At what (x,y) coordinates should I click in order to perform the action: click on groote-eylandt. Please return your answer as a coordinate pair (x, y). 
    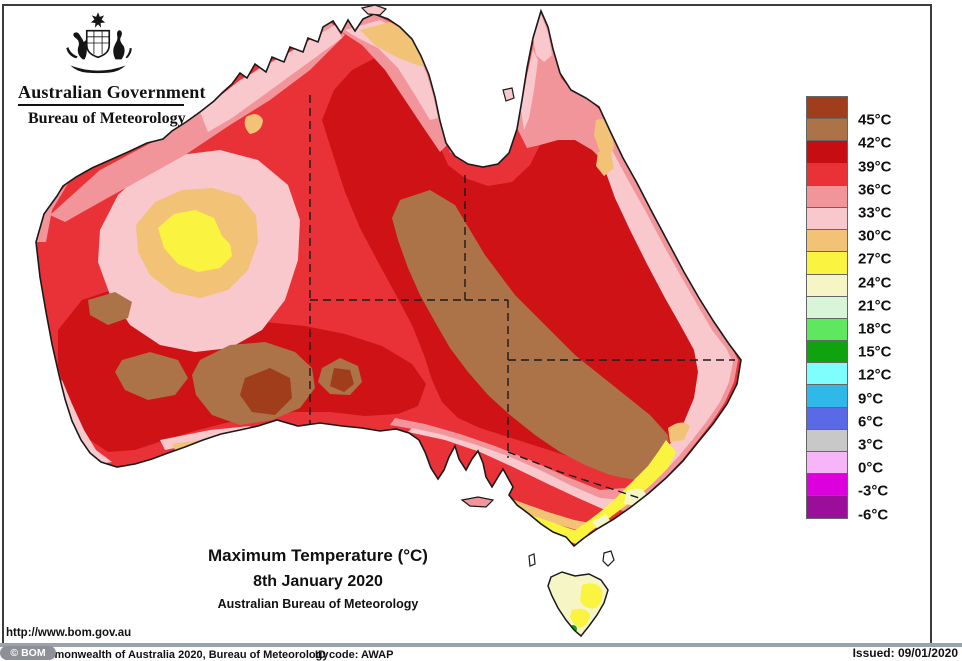
    Looking at the image, I should click on (508, 94).